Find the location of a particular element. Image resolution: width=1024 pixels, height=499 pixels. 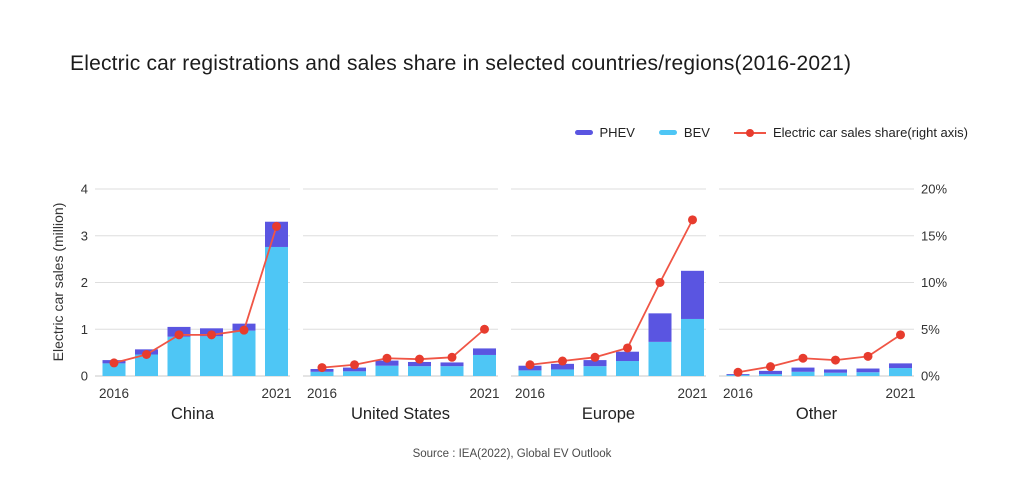

phev-swatch-icon is located at coordinates (583, 132).